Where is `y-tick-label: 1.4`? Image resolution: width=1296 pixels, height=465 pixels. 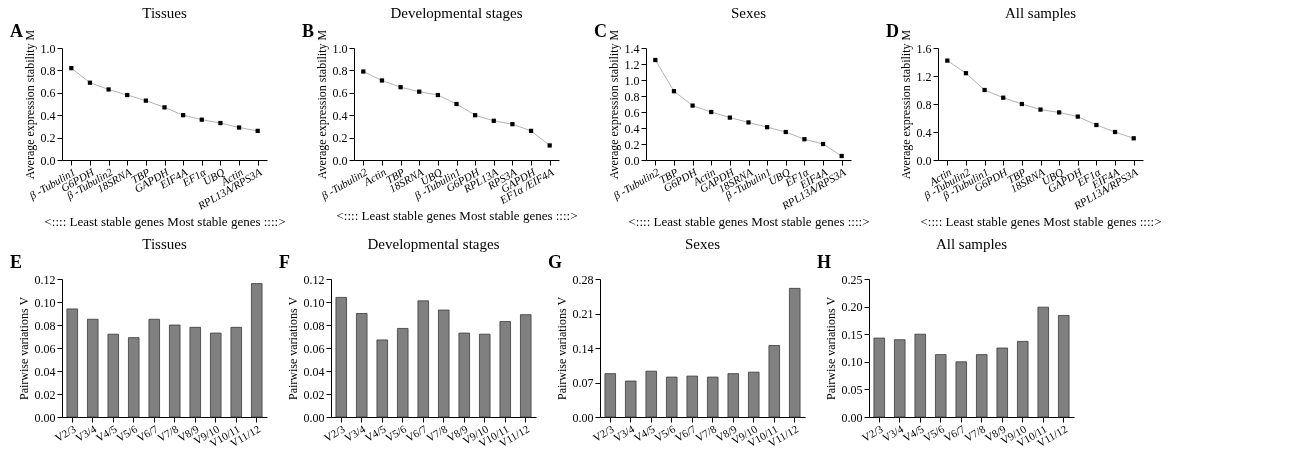
y-tick-label: 1.4 is located at coordinates (632, 48).